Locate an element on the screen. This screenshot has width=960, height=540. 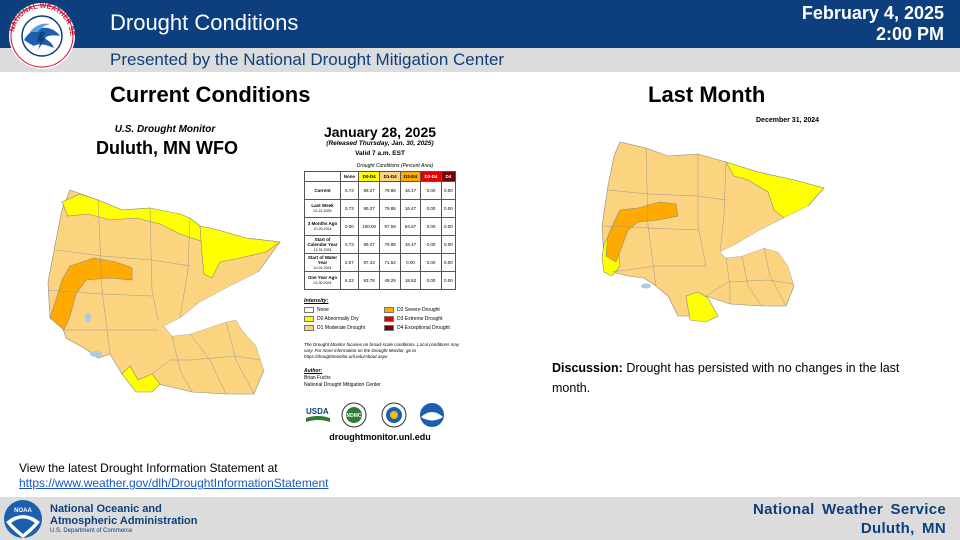
discussion-label: Discussion: is located at coordinates (587, 368).